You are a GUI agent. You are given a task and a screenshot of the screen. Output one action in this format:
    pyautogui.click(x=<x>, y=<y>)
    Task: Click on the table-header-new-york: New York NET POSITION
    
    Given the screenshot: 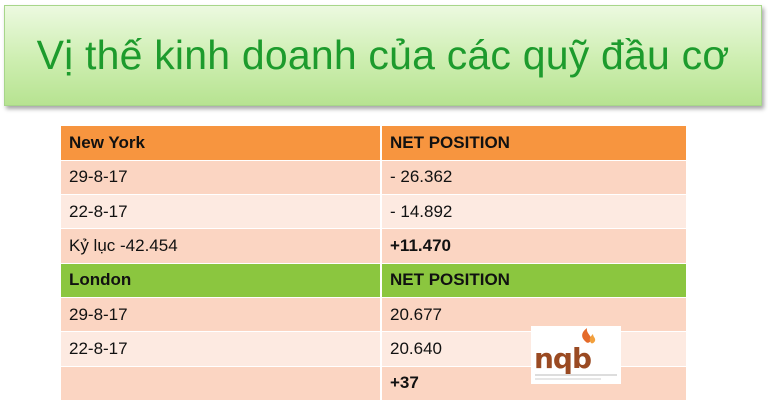 What is the action you would take?
    pyautogui.click(x=373, y=143)
    